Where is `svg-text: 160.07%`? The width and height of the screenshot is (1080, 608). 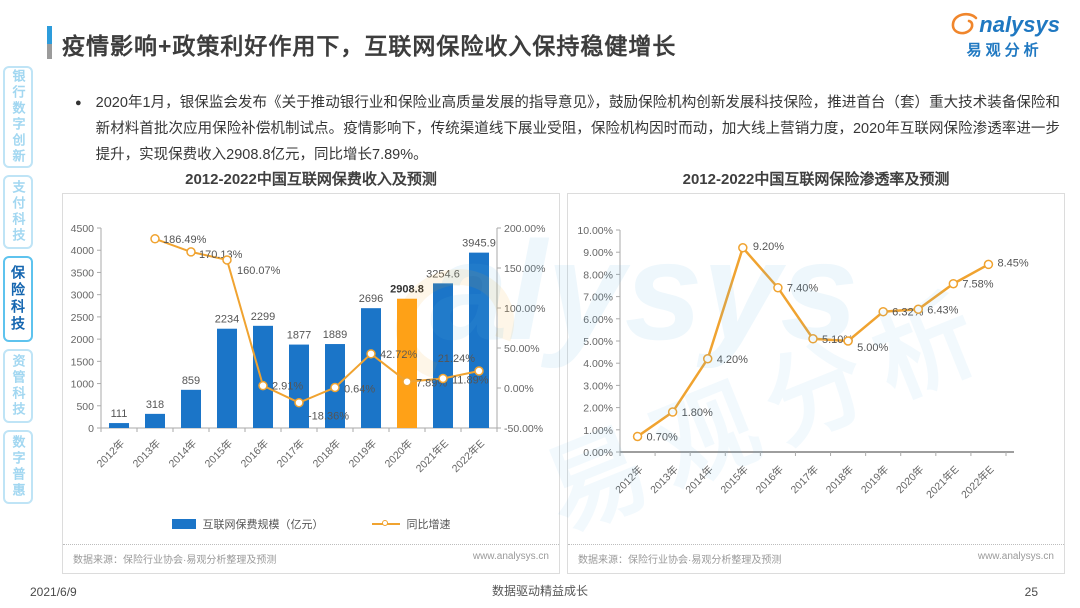 svg-text: 160.07% is located at coordinates (259, 271).